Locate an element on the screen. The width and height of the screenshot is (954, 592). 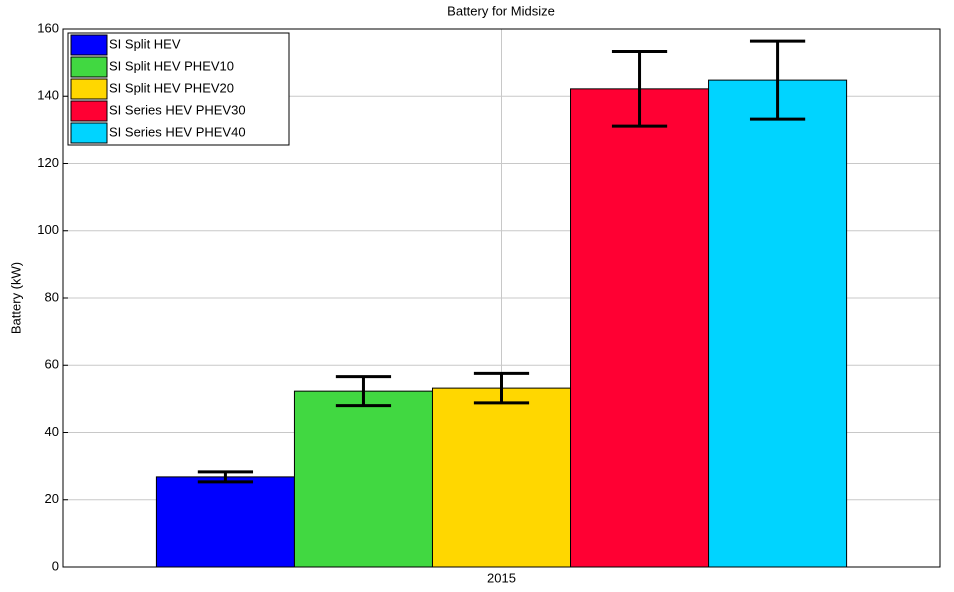
y-tick-label: 60 is located at coordinates (52, 364).